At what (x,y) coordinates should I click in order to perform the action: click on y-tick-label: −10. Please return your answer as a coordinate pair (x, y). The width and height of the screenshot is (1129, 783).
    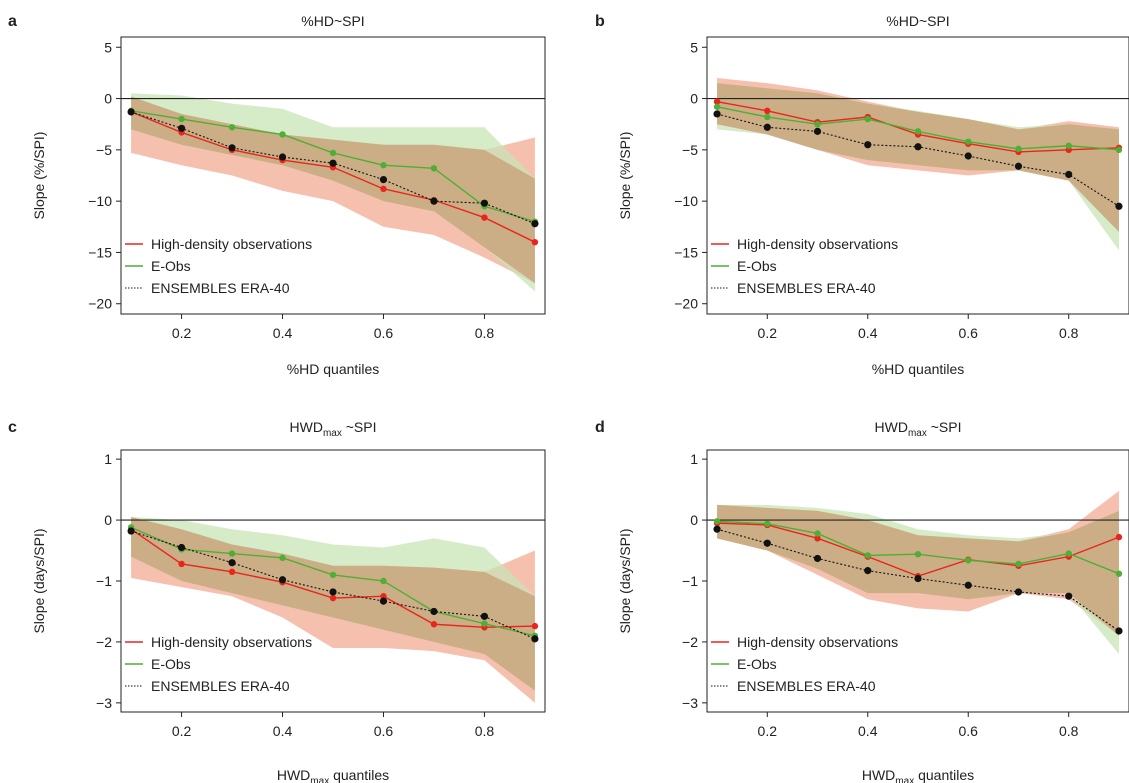
    Looking at the image, I should click on (686, 201).